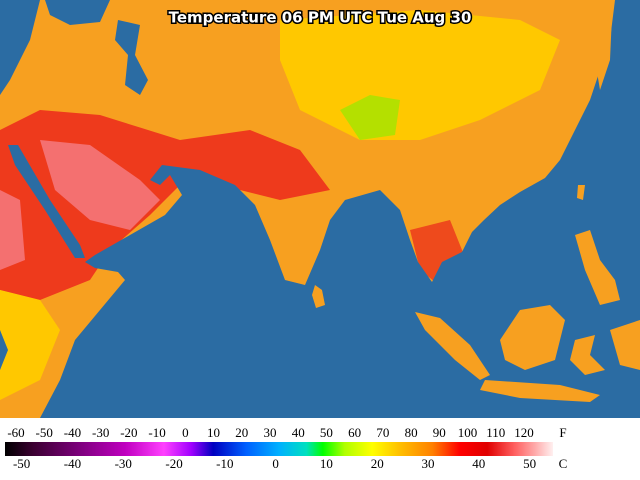 The image size is (640, 480). I want to click on f-tick-label: 50, so click(326, 432).